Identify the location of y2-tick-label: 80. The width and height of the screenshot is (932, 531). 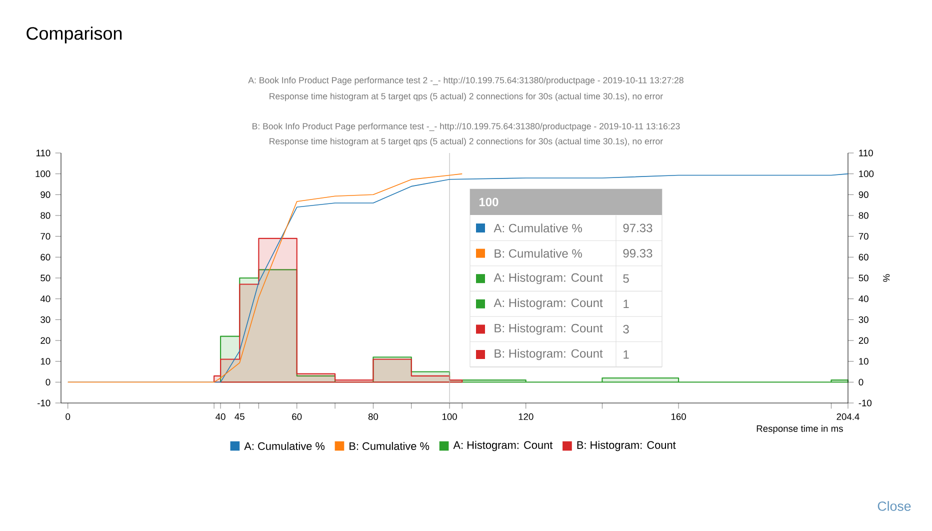
(863, 215).